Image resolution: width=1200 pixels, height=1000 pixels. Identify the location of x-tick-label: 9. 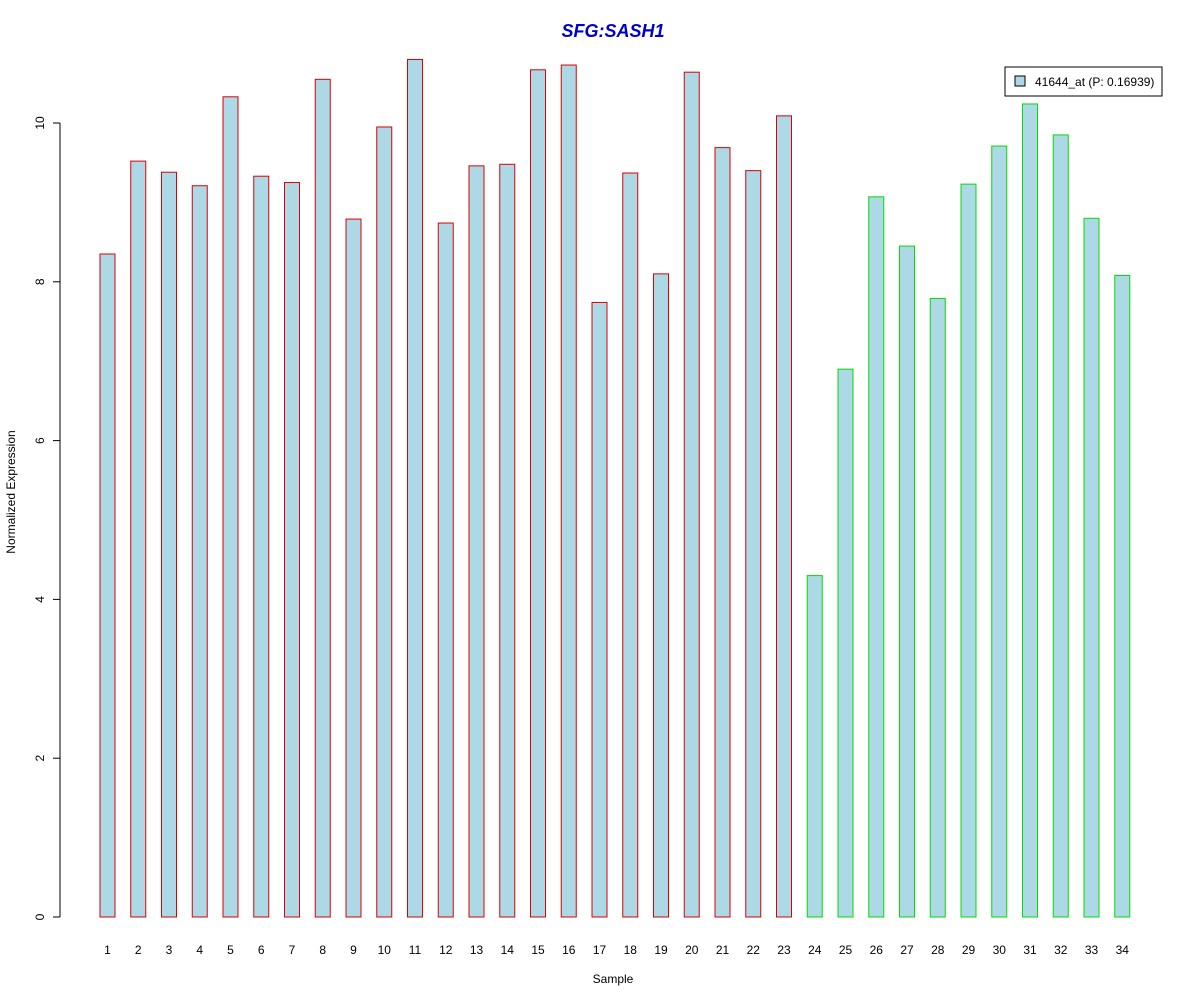
(353, 950).